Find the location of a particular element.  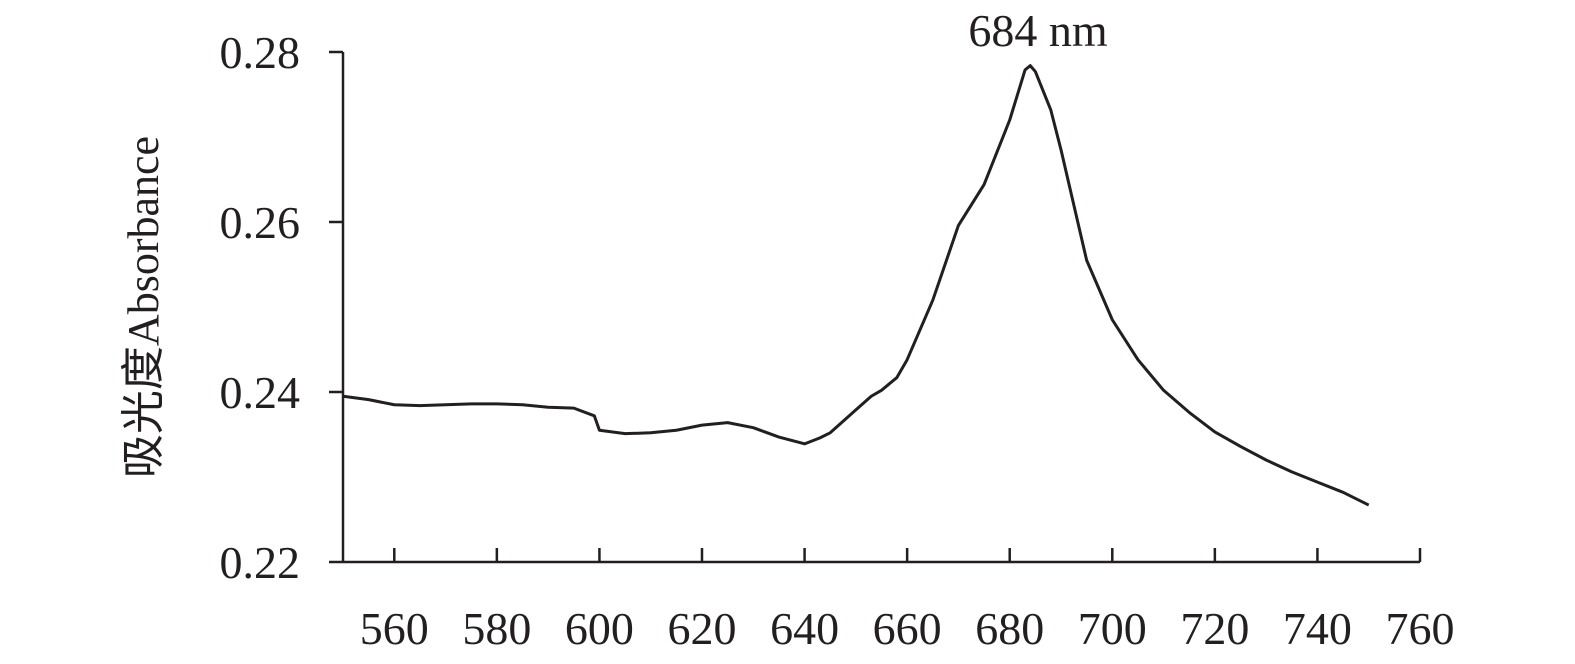

x-tick-label: 580 is located at coordinates (496, 628).